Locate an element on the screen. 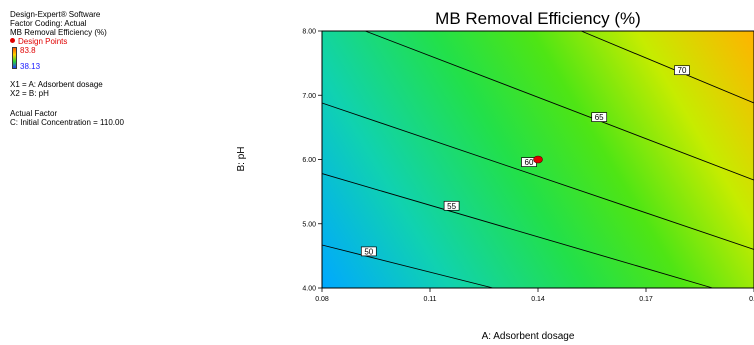  contour-label-60: 60 is located at coordinates (529, 162).